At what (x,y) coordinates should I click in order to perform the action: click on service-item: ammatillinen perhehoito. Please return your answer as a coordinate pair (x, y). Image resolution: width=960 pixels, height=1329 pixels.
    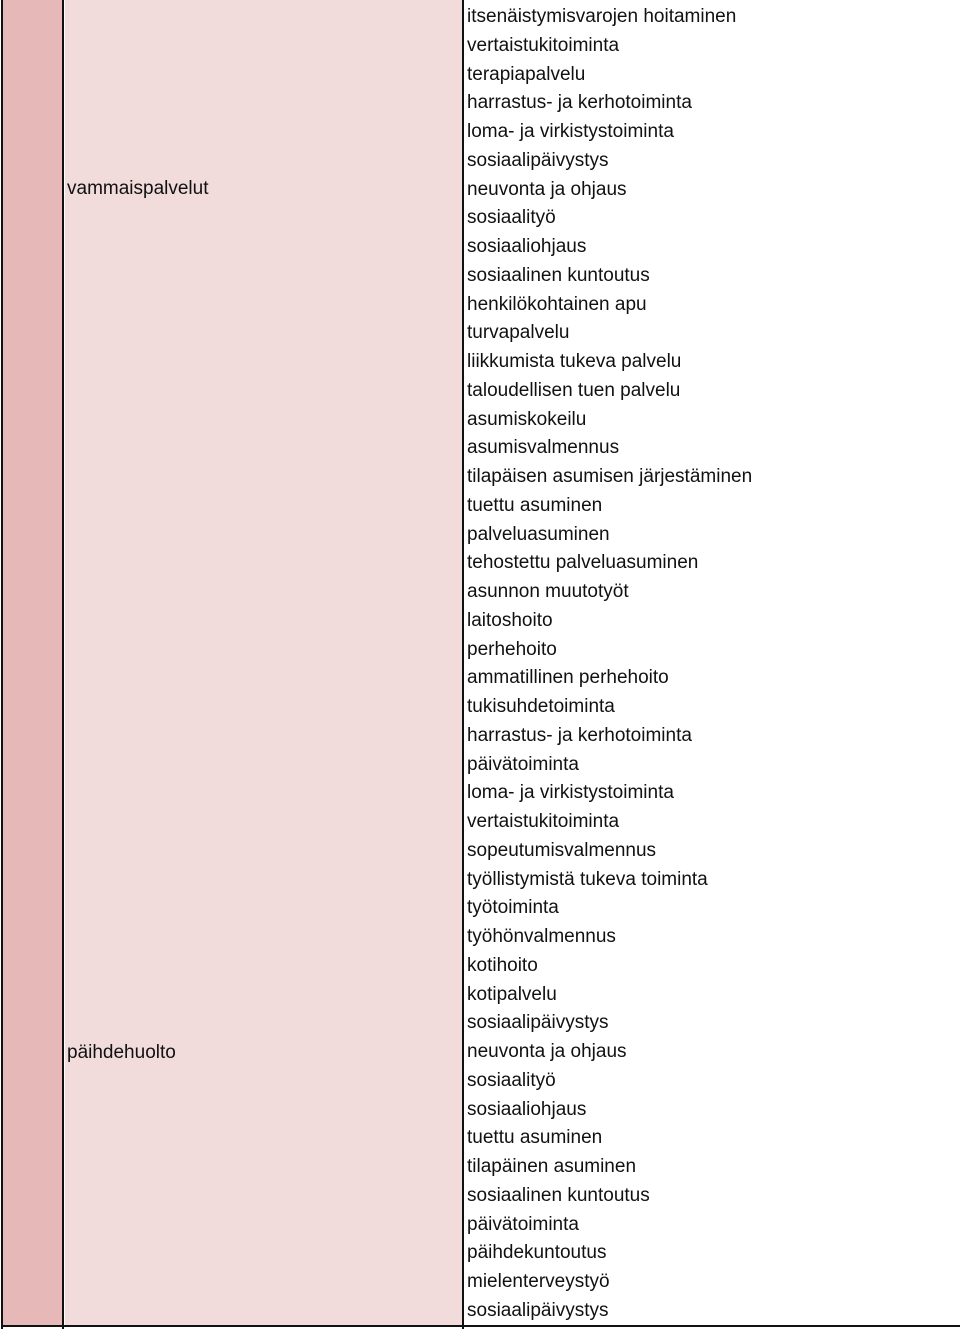
    Looking at the image, I should click on (568, 678).